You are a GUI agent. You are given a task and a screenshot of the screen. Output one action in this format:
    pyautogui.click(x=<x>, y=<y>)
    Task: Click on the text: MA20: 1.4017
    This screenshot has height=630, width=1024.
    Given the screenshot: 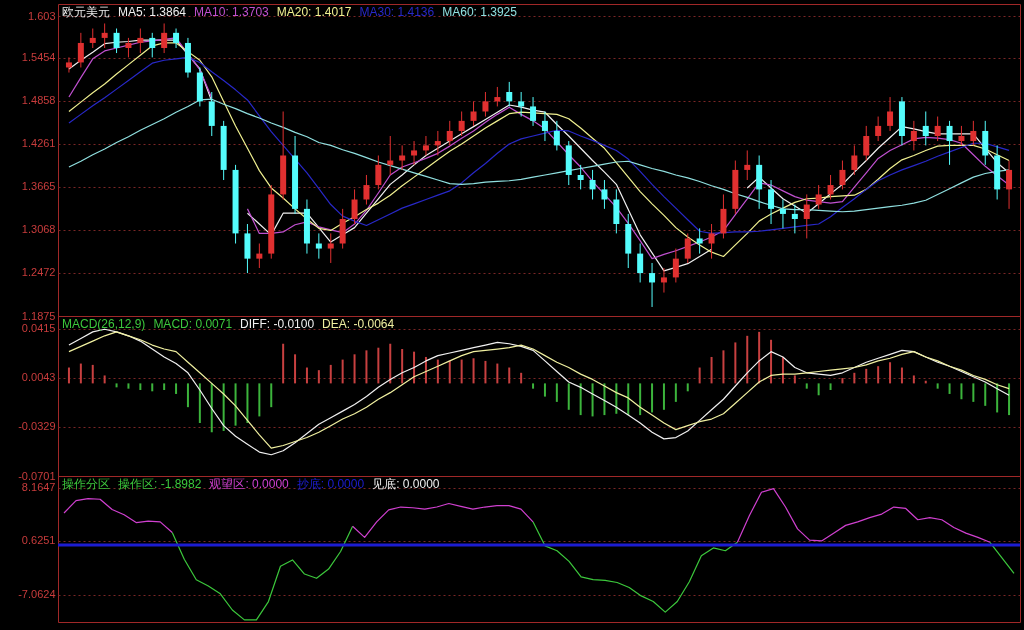 What is the action you would take?
    pyautogui.click(x=314, y=12)
    